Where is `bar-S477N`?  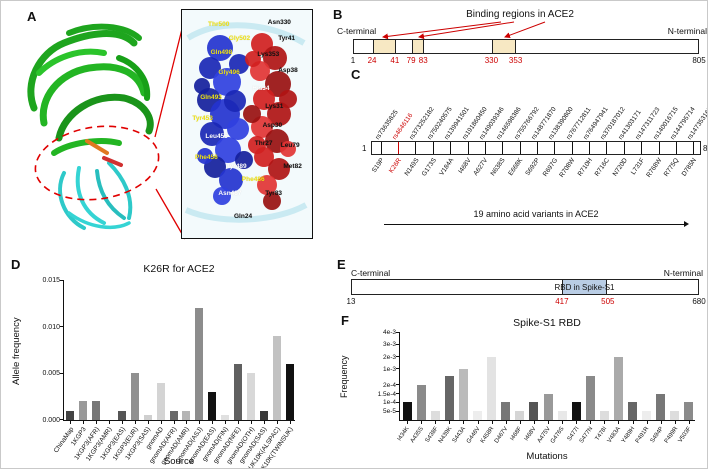 bar-S477N is located at coordinates (590, 398).